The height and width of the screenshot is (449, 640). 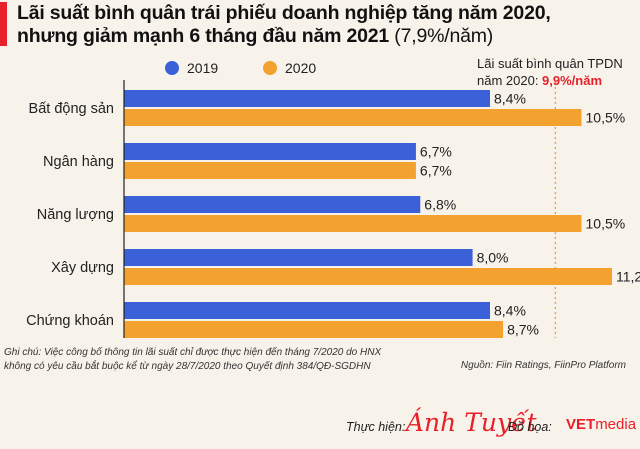 What do you see at coordinates (172, 68) in the screenshot?
I see `legend-marker-2019` at bounding box center [172, 68].